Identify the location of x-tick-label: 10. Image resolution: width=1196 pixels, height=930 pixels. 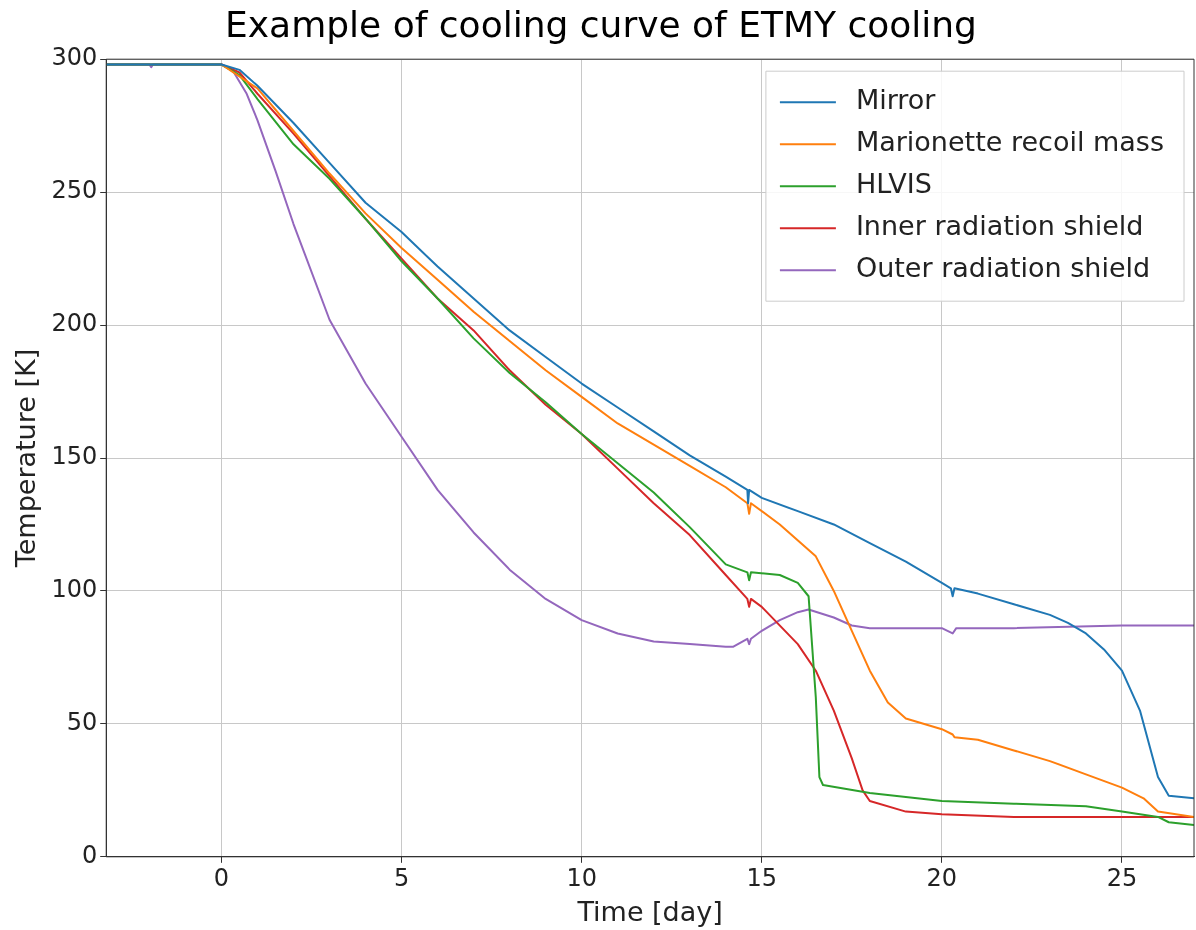
(581, 878).